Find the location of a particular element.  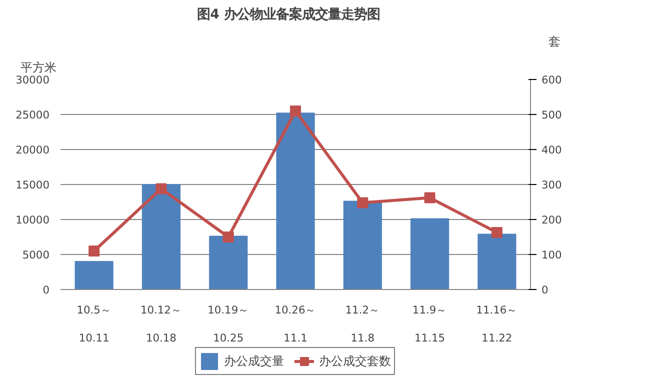

y-tick-label: 25000 is located at coordinates (33, 115).